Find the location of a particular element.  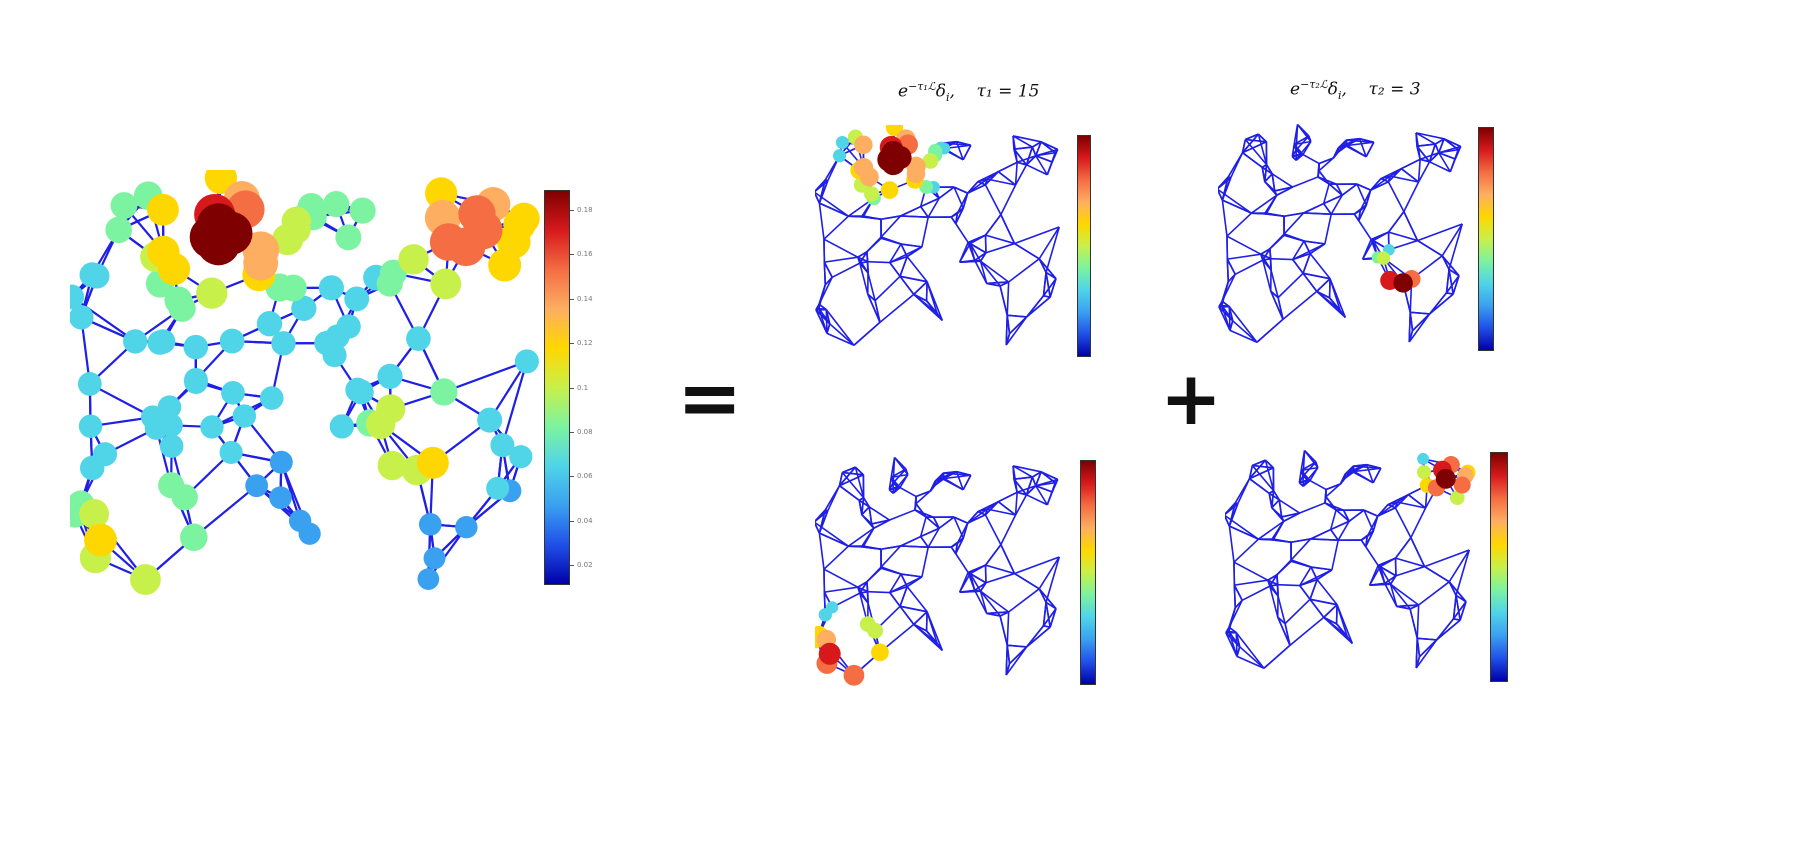

tau1-top-panel is located at coordinates (942, 242).